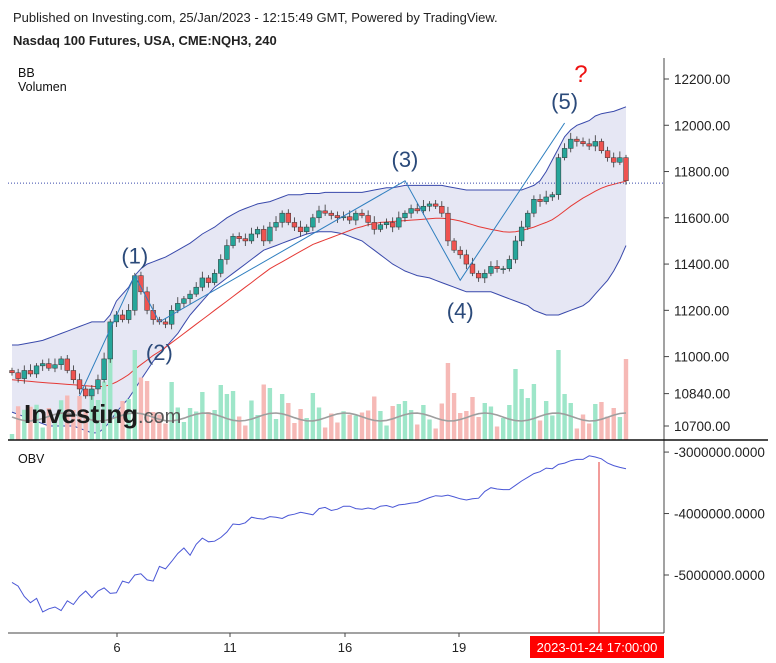 The height and width of the screenshot is (663, 776). Describe the element at coordinates (701, 357) in the screenshot. I see `price-tick-label: 11000.00` at that location.